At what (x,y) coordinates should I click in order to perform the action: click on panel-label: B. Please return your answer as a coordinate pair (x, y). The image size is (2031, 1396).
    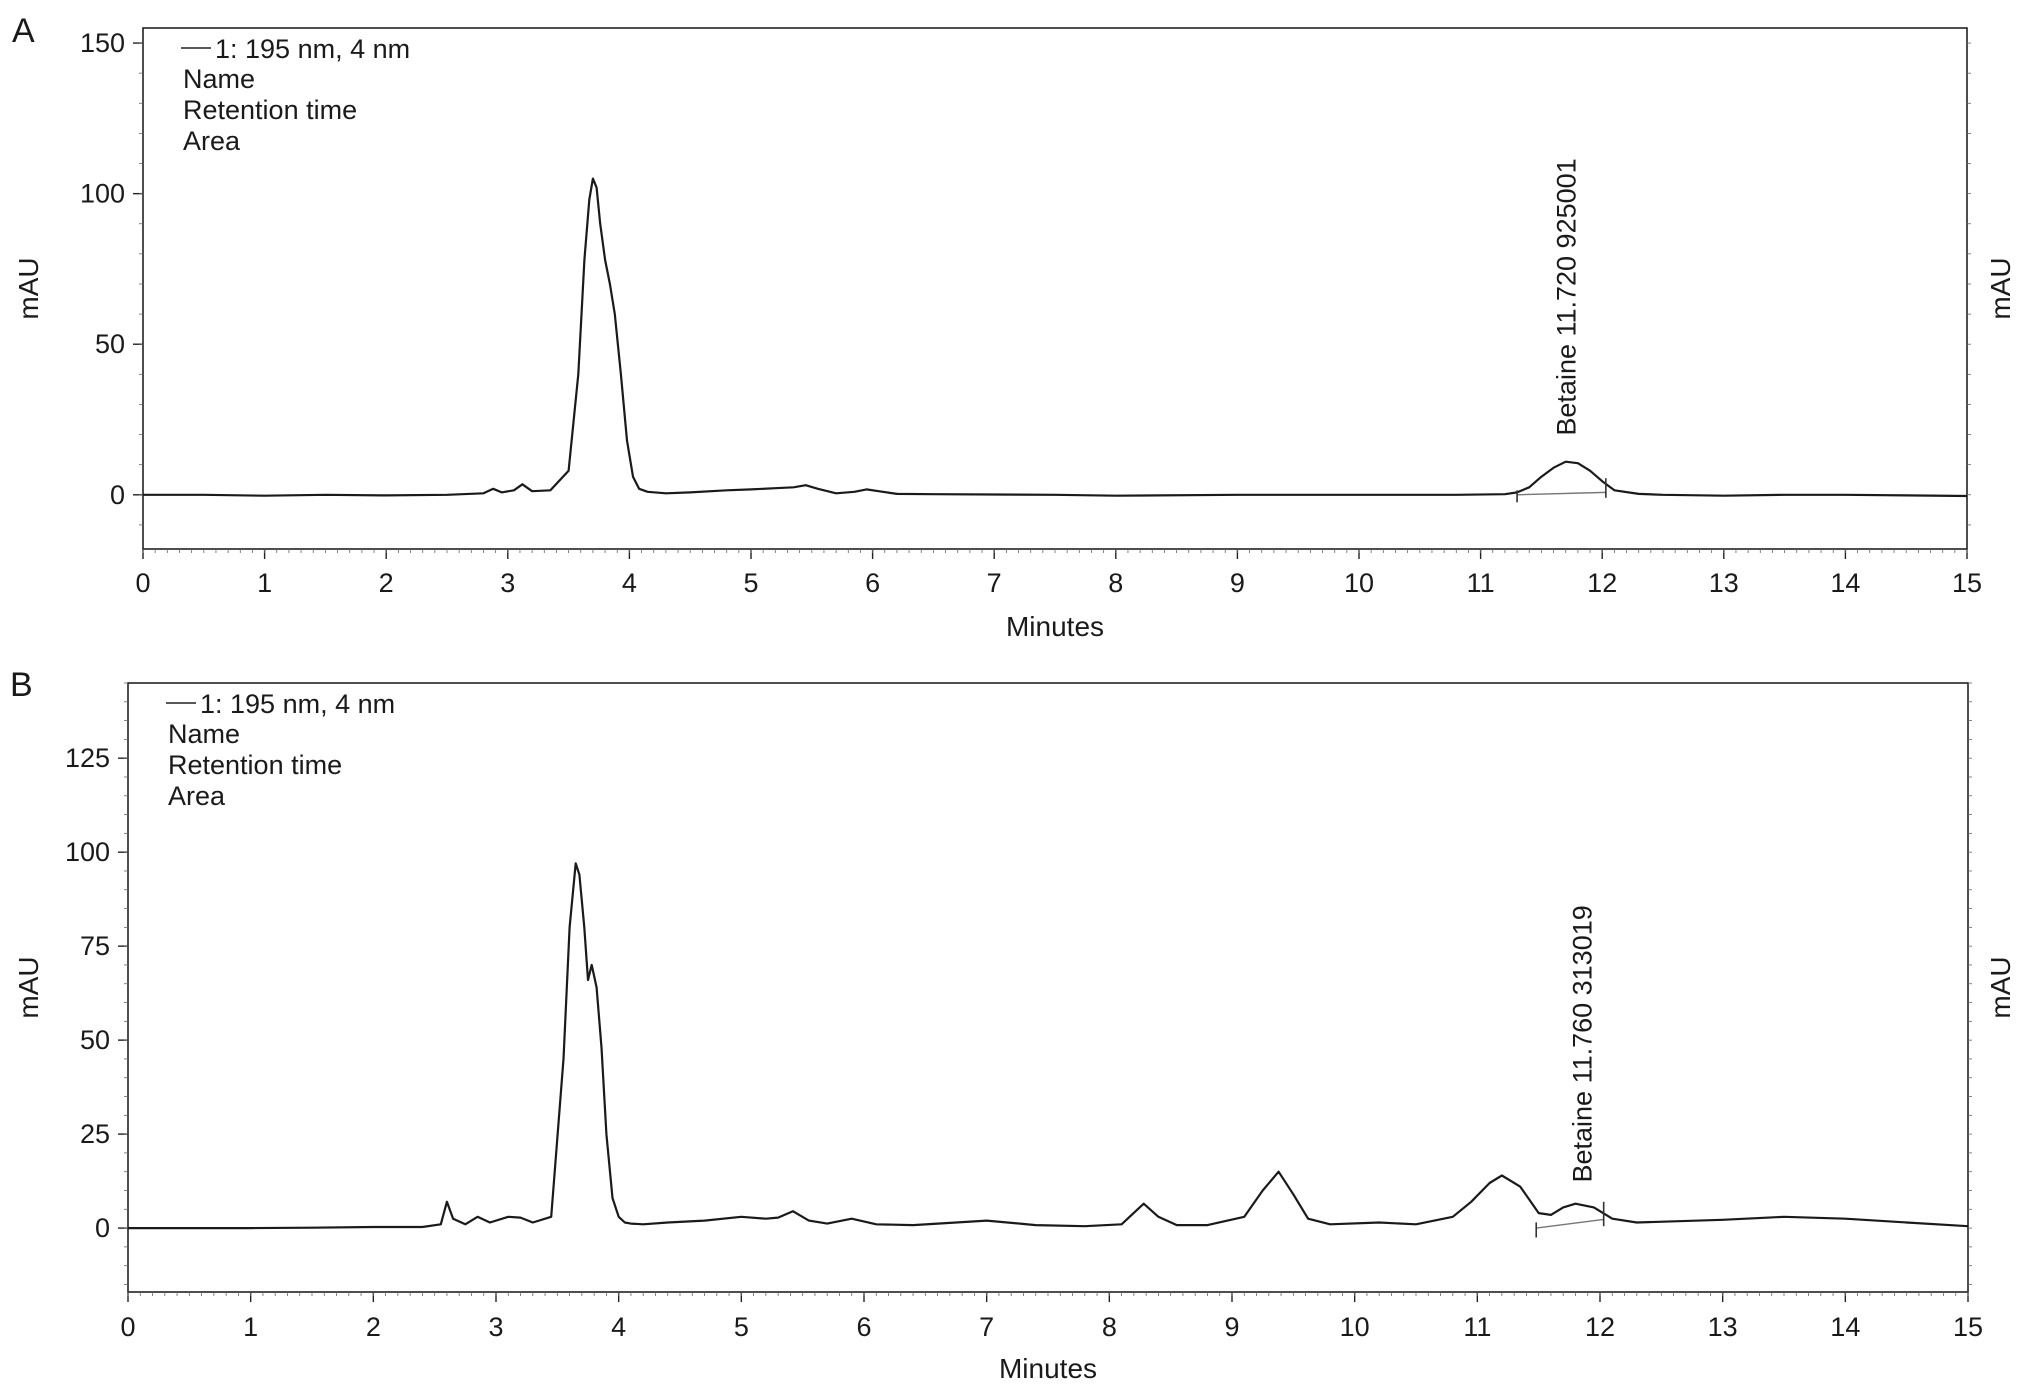
    Looking at the image, I should click on (21, 685).